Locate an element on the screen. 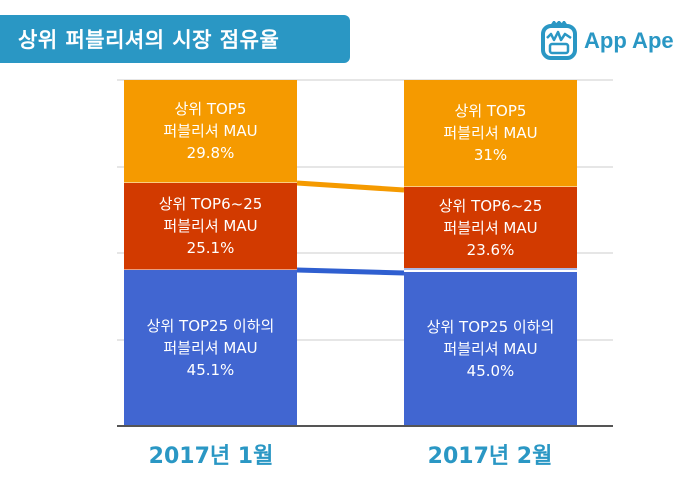  segment-label: 상위 TOP6~25 퍼블리셔 MAU 23.6% is located at coordinates (490, 227).